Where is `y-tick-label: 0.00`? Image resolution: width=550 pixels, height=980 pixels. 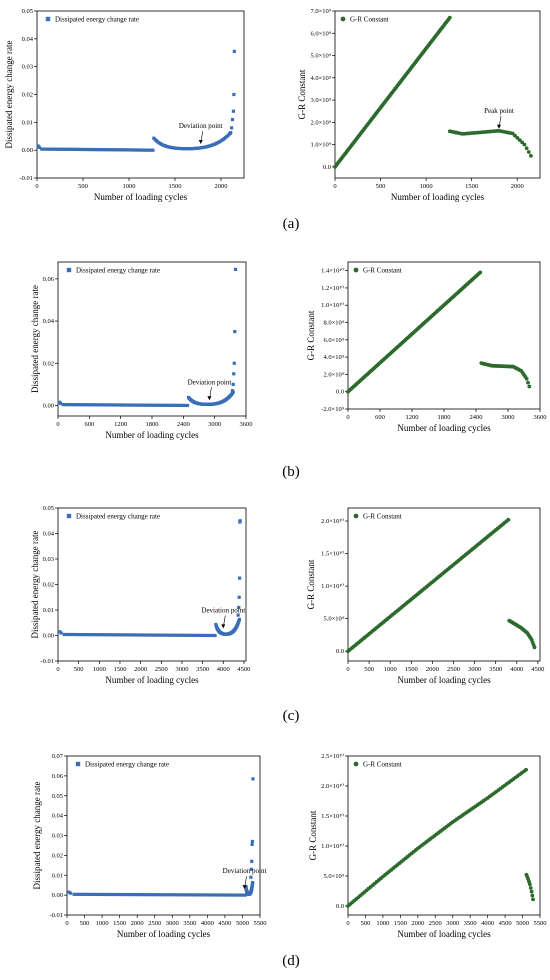 y-tick-label: 0.00 is located at coordinates (48, 405).